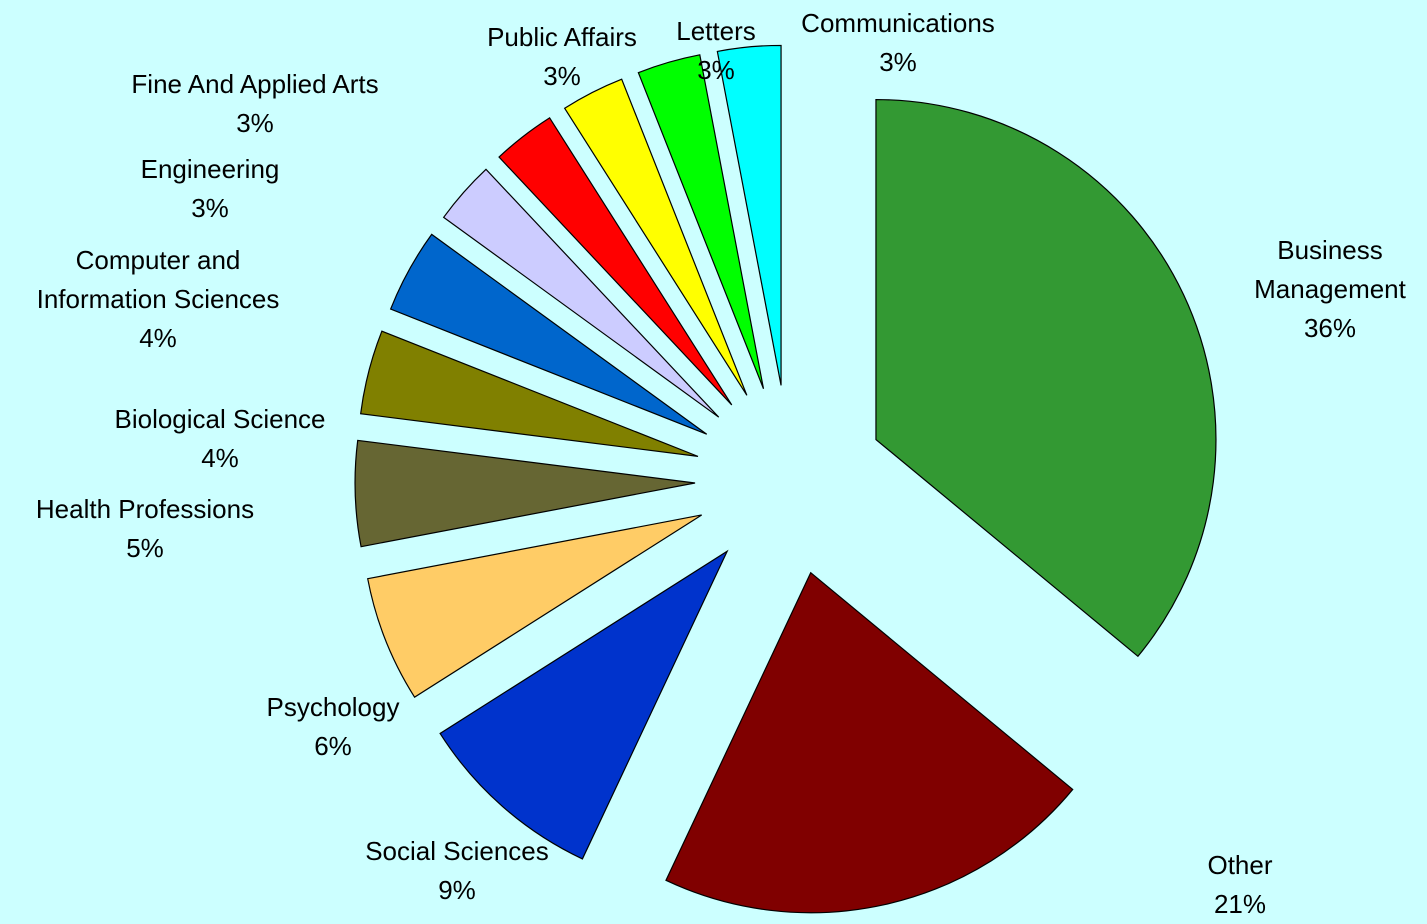 The height and width of the screenshot is (924, 1427). I want to click on category-name: Business Management, so click(1330, 269).